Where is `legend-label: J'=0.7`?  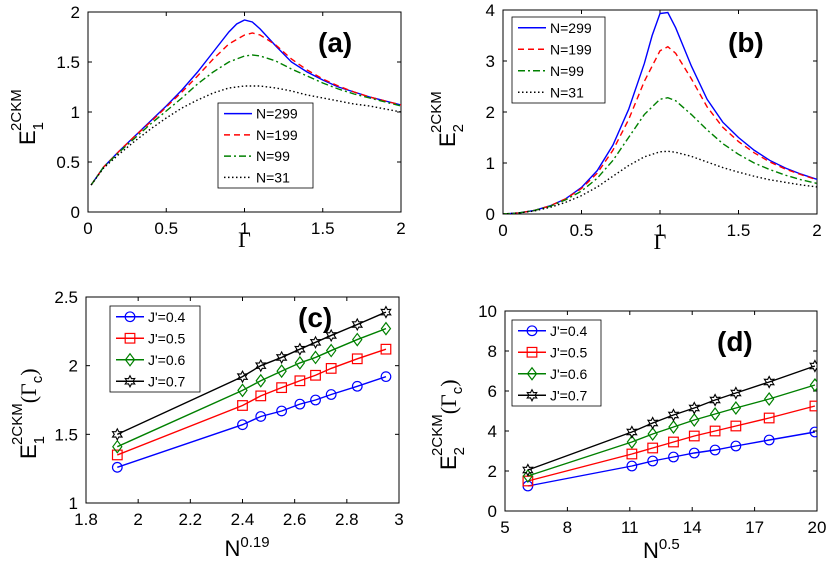
legend-label: J'=0.7 is located at coordinates (167, 381).